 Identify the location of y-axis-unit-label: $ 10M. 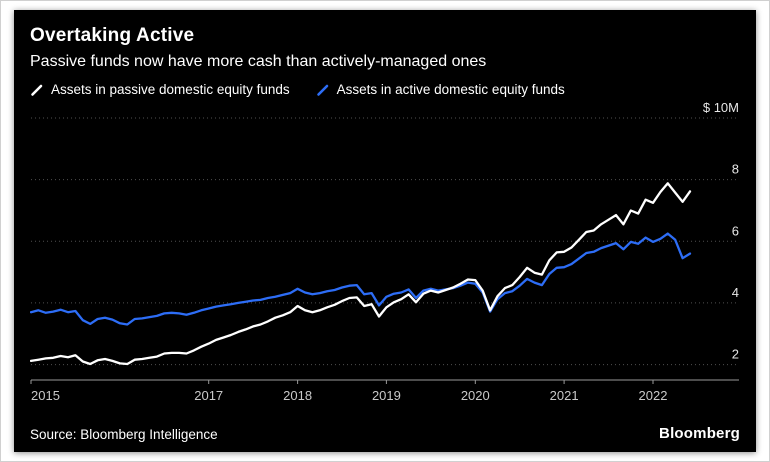
(721, 108).